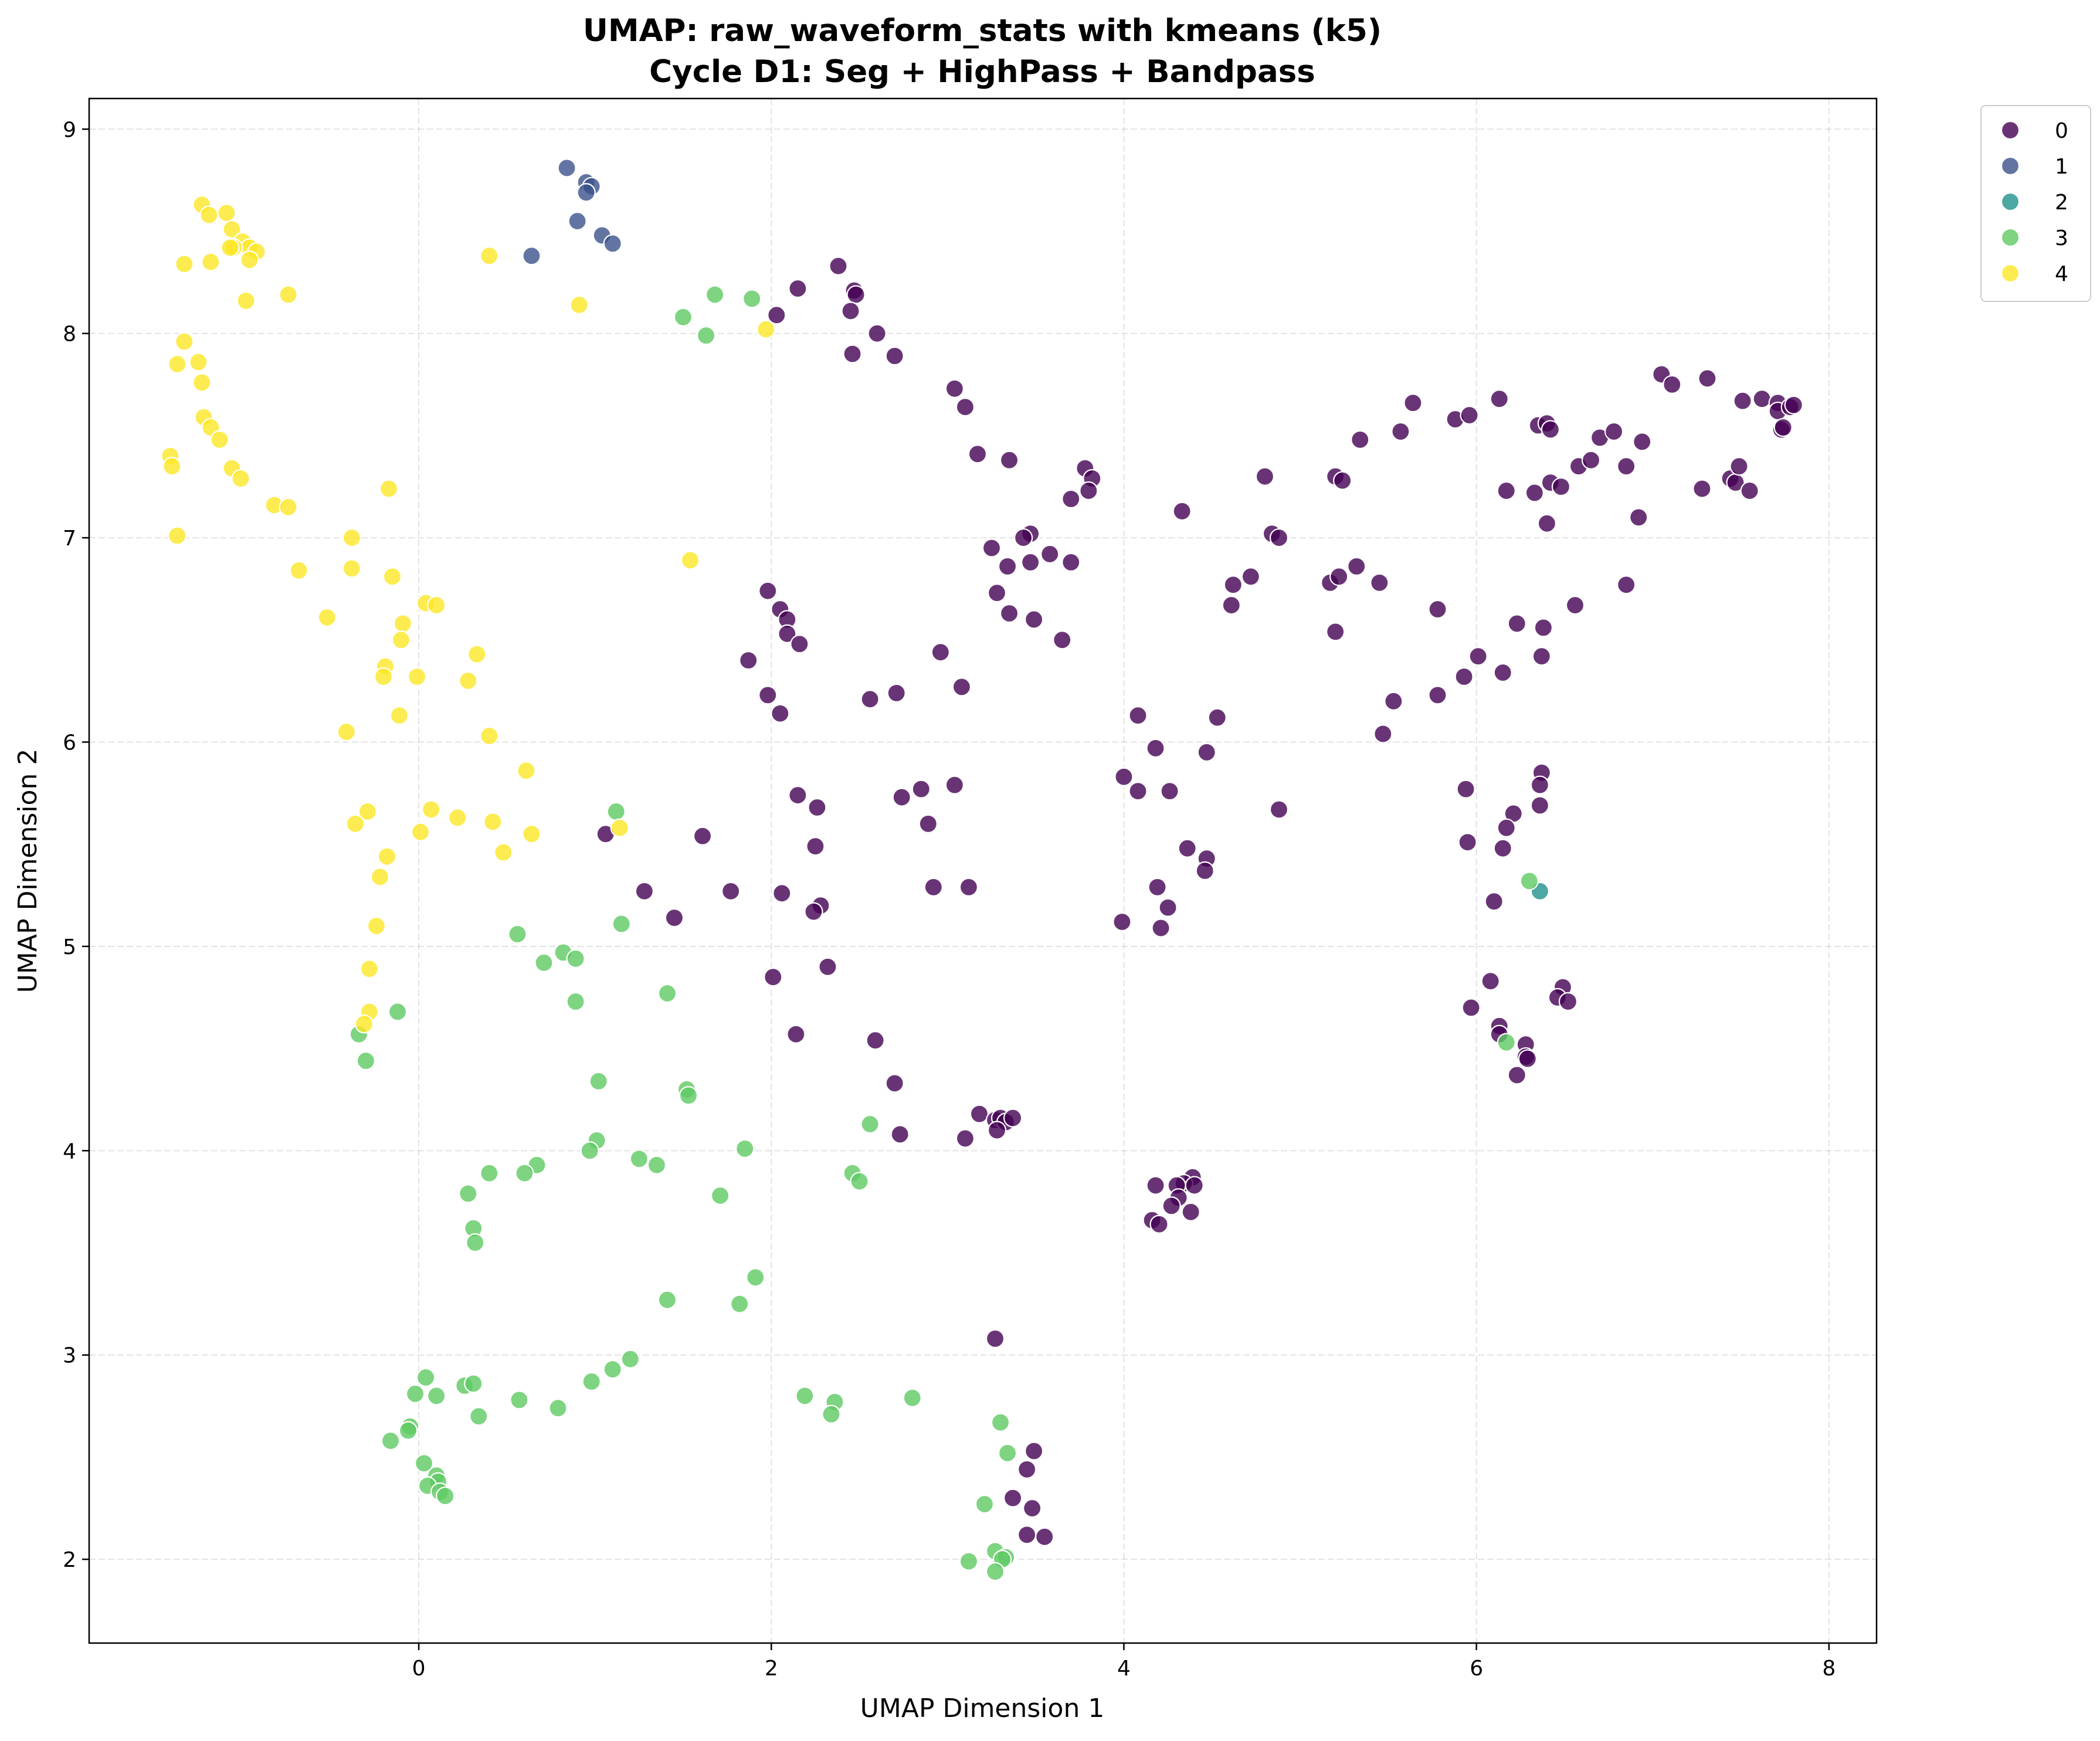 This screenshot has width=2100, height=1741. What do you see at coordinates (69, 947) in the screenshot?
I see `y-tick-label: 5` at bounding box center [69, 947].